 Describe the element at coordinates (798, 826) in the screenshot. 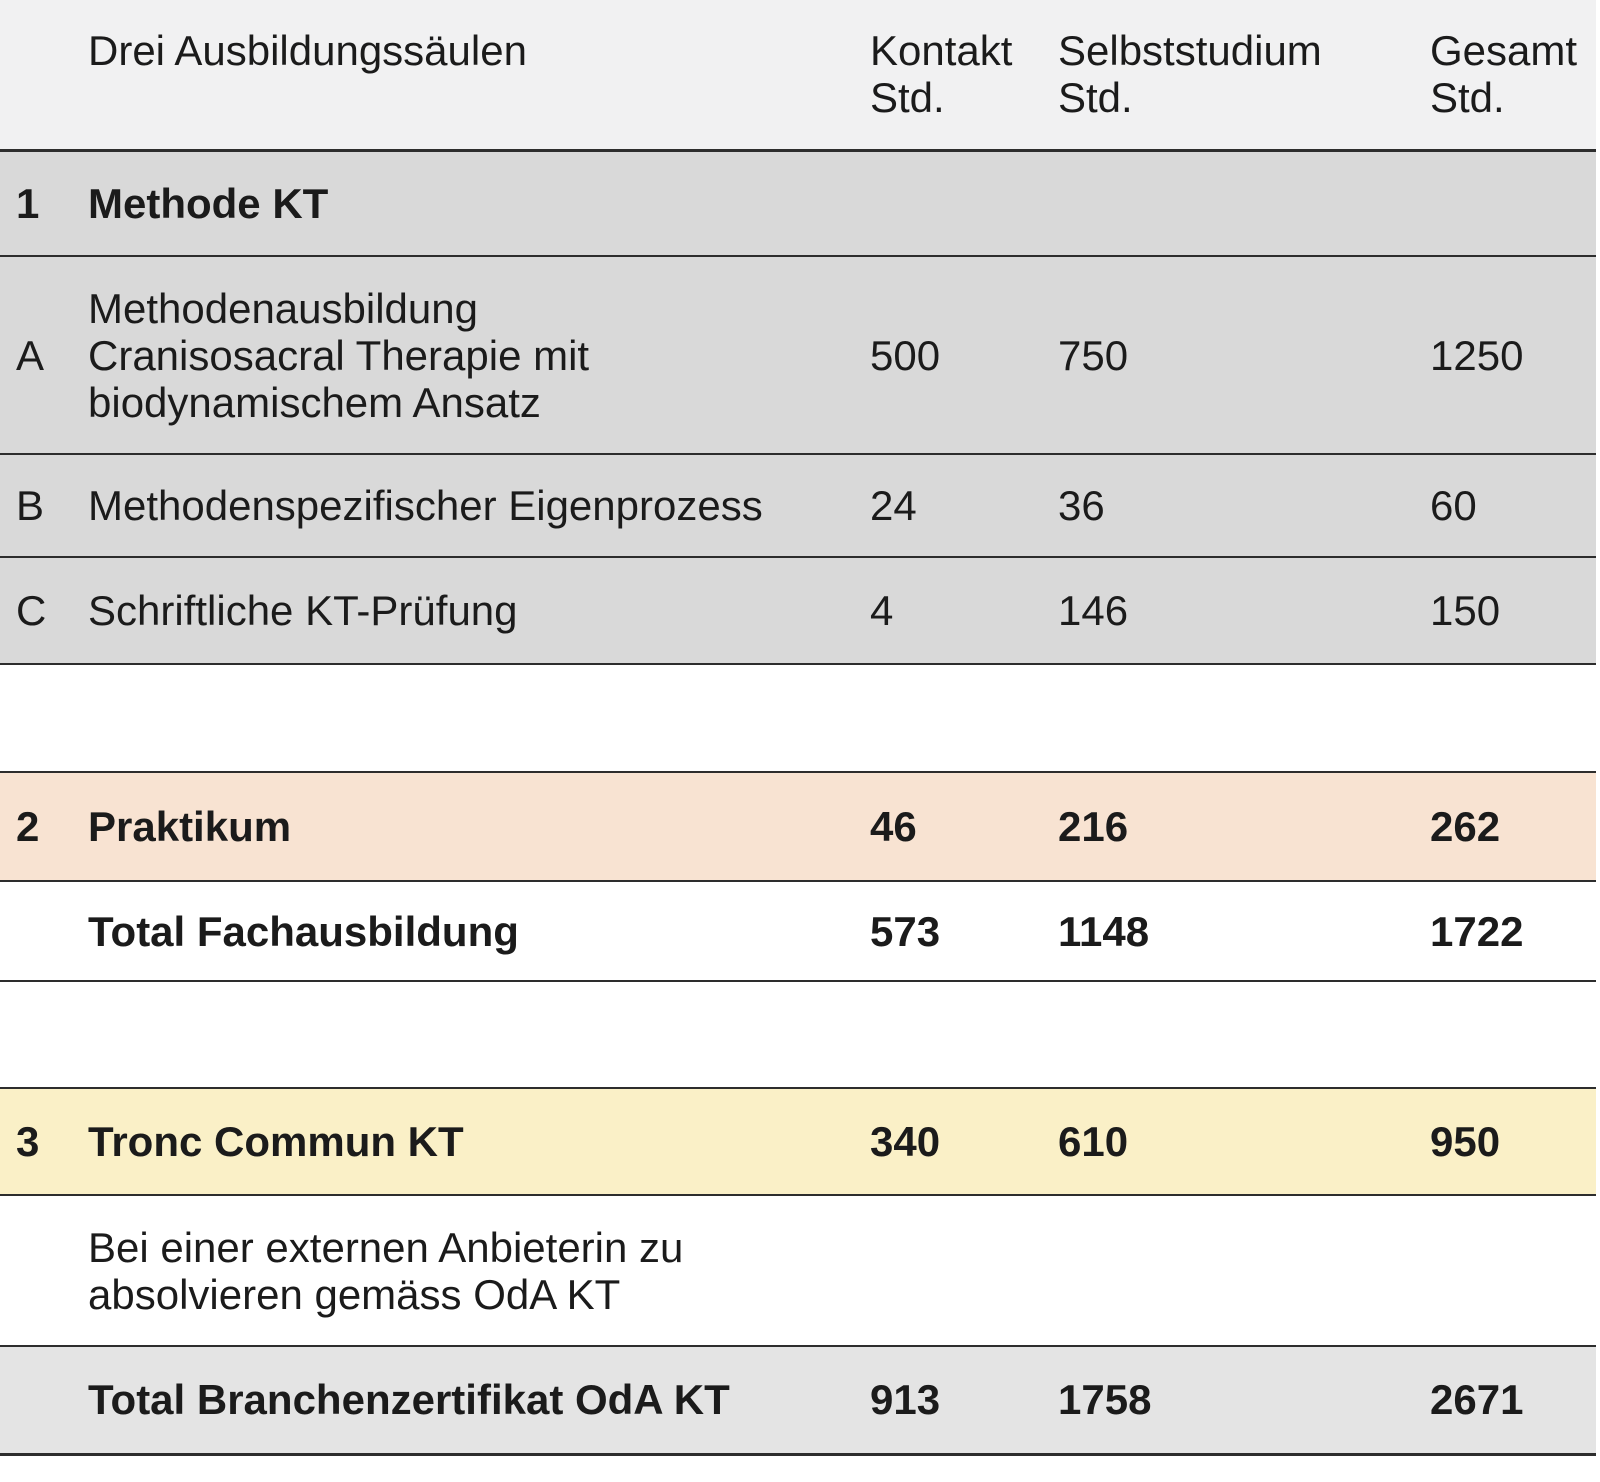

I see `row-praktikum: 2 Praktikum 46 216 262` at that location.